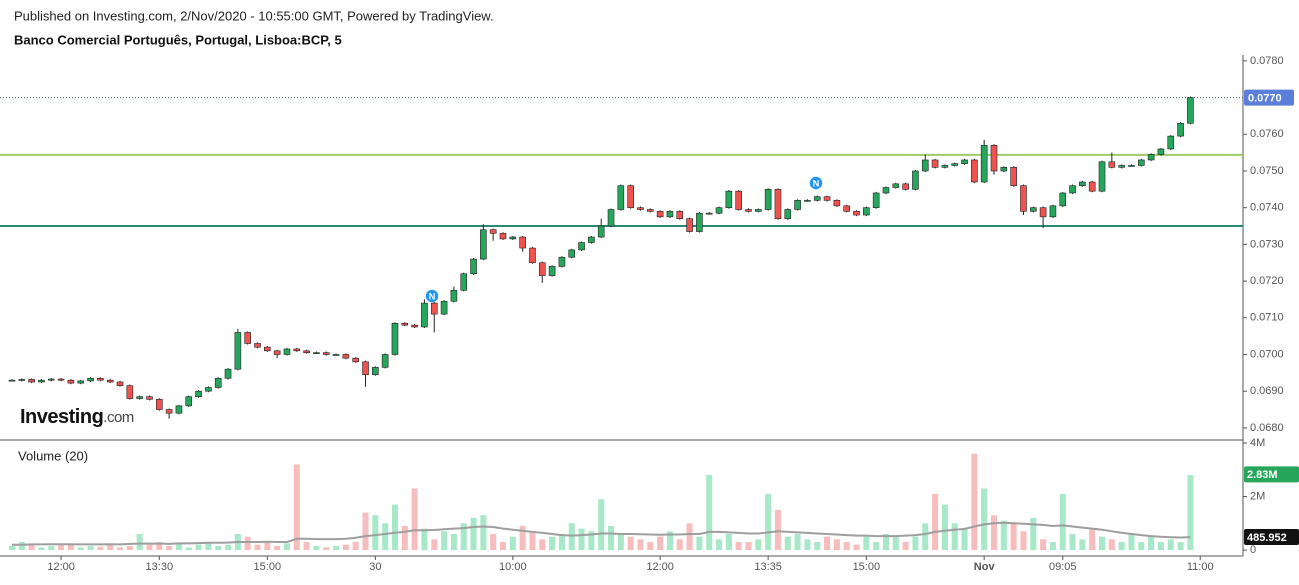 This screenshot has height=585, width=1299. What do you see at coordinates (1265, 98) in the screenshot?
I see `last-price-label: 0.0770` at bounding box center [1265, 98].